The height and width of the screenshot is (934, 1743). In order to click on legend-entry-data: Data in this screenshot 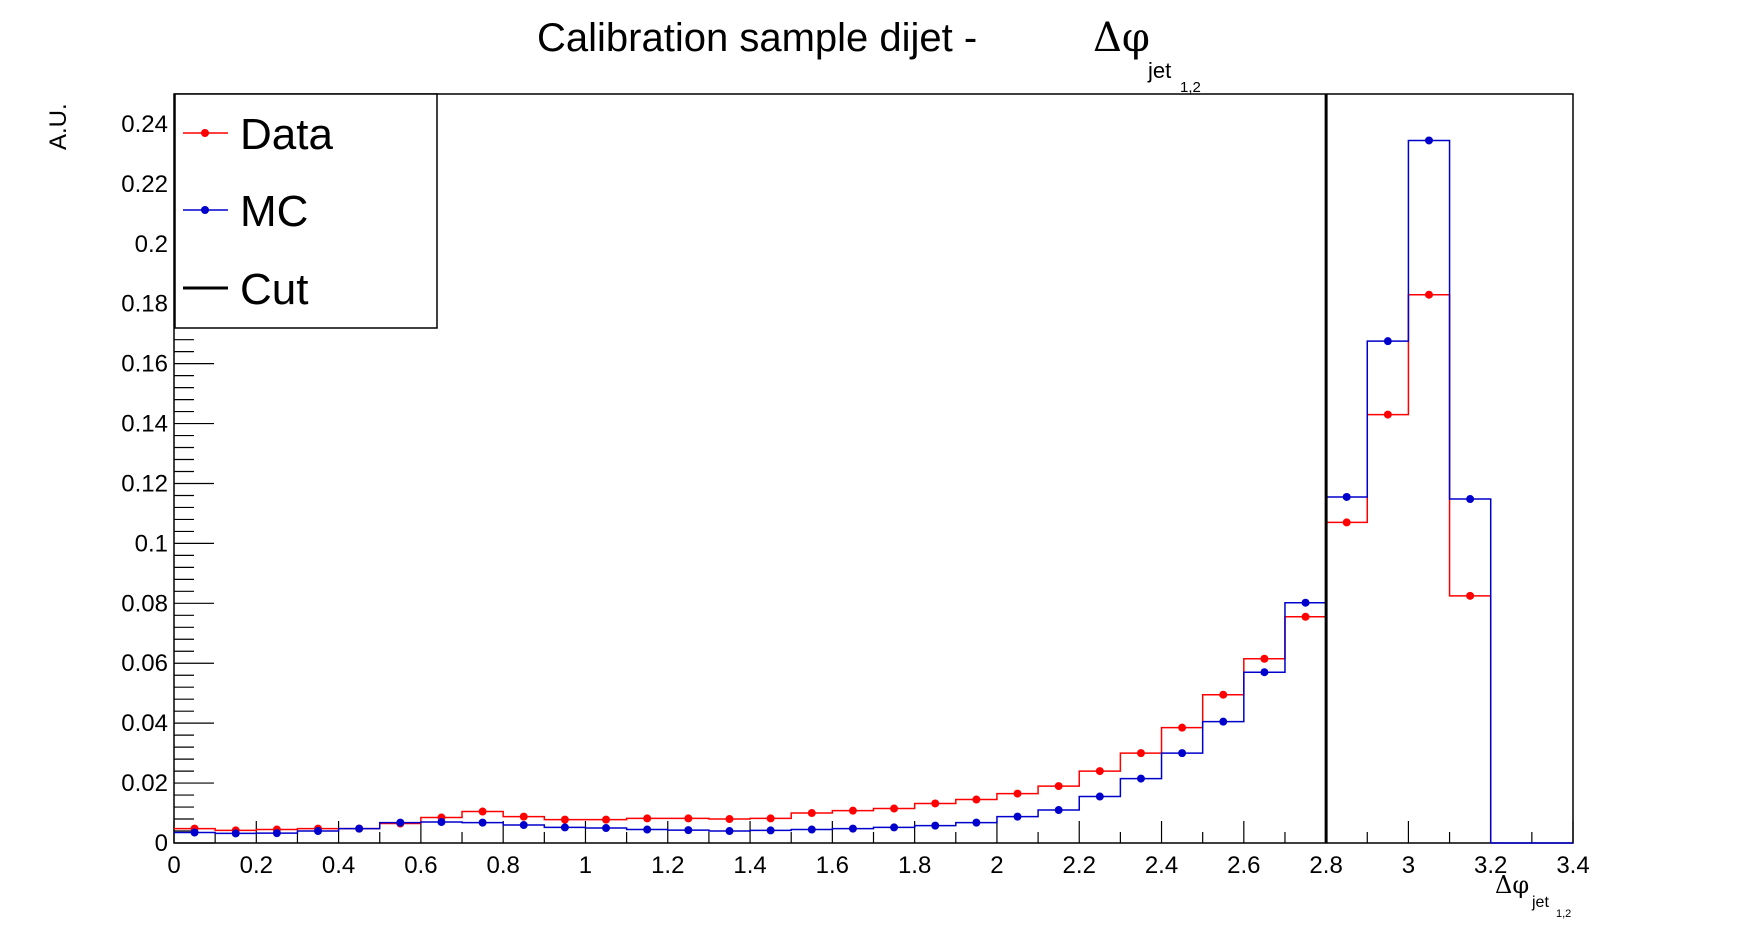, I will do `click(258, 134)`.